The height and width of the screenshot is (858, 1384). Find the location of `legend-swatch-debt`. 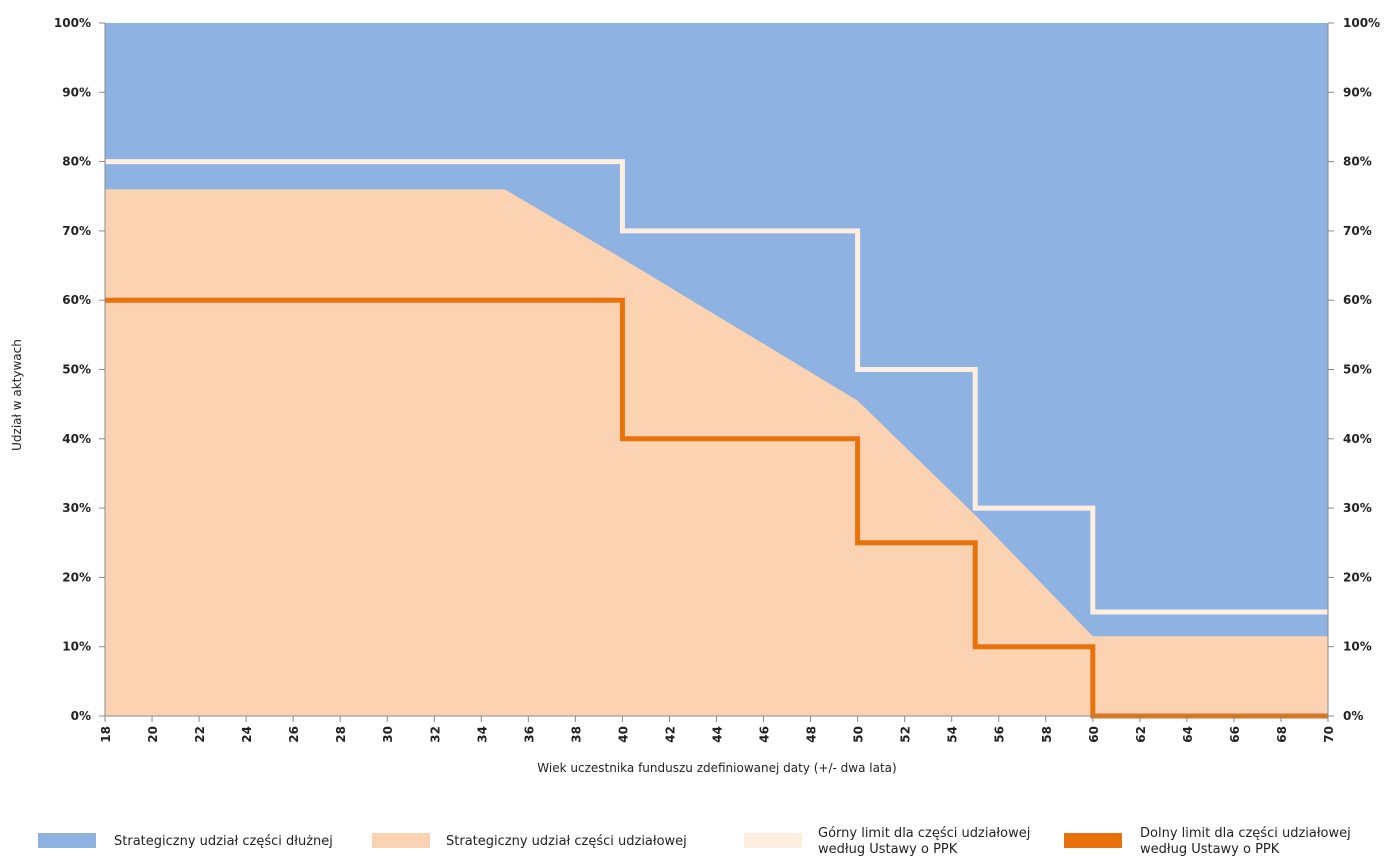

legend-swatch-debt is located at coordinates (67, 840).